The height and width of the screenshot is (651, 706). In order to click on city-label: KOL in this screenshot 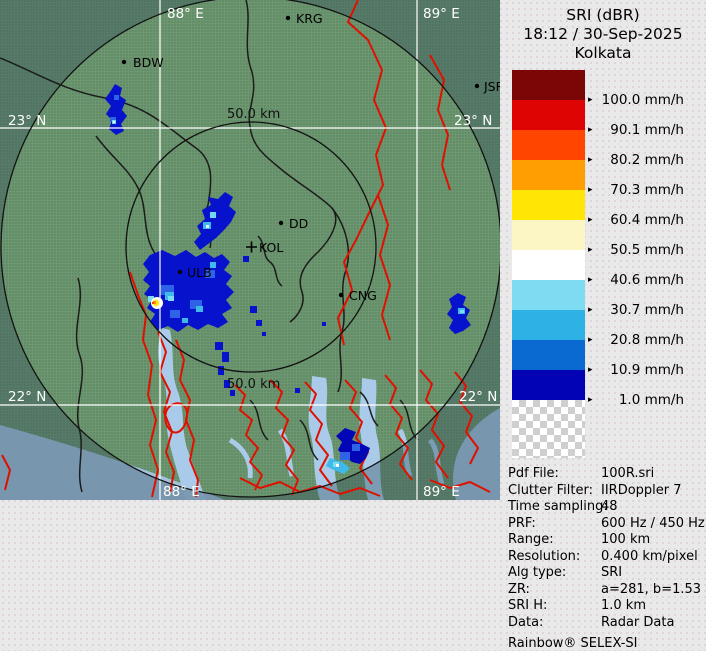, I will do `click(271, 247)`.